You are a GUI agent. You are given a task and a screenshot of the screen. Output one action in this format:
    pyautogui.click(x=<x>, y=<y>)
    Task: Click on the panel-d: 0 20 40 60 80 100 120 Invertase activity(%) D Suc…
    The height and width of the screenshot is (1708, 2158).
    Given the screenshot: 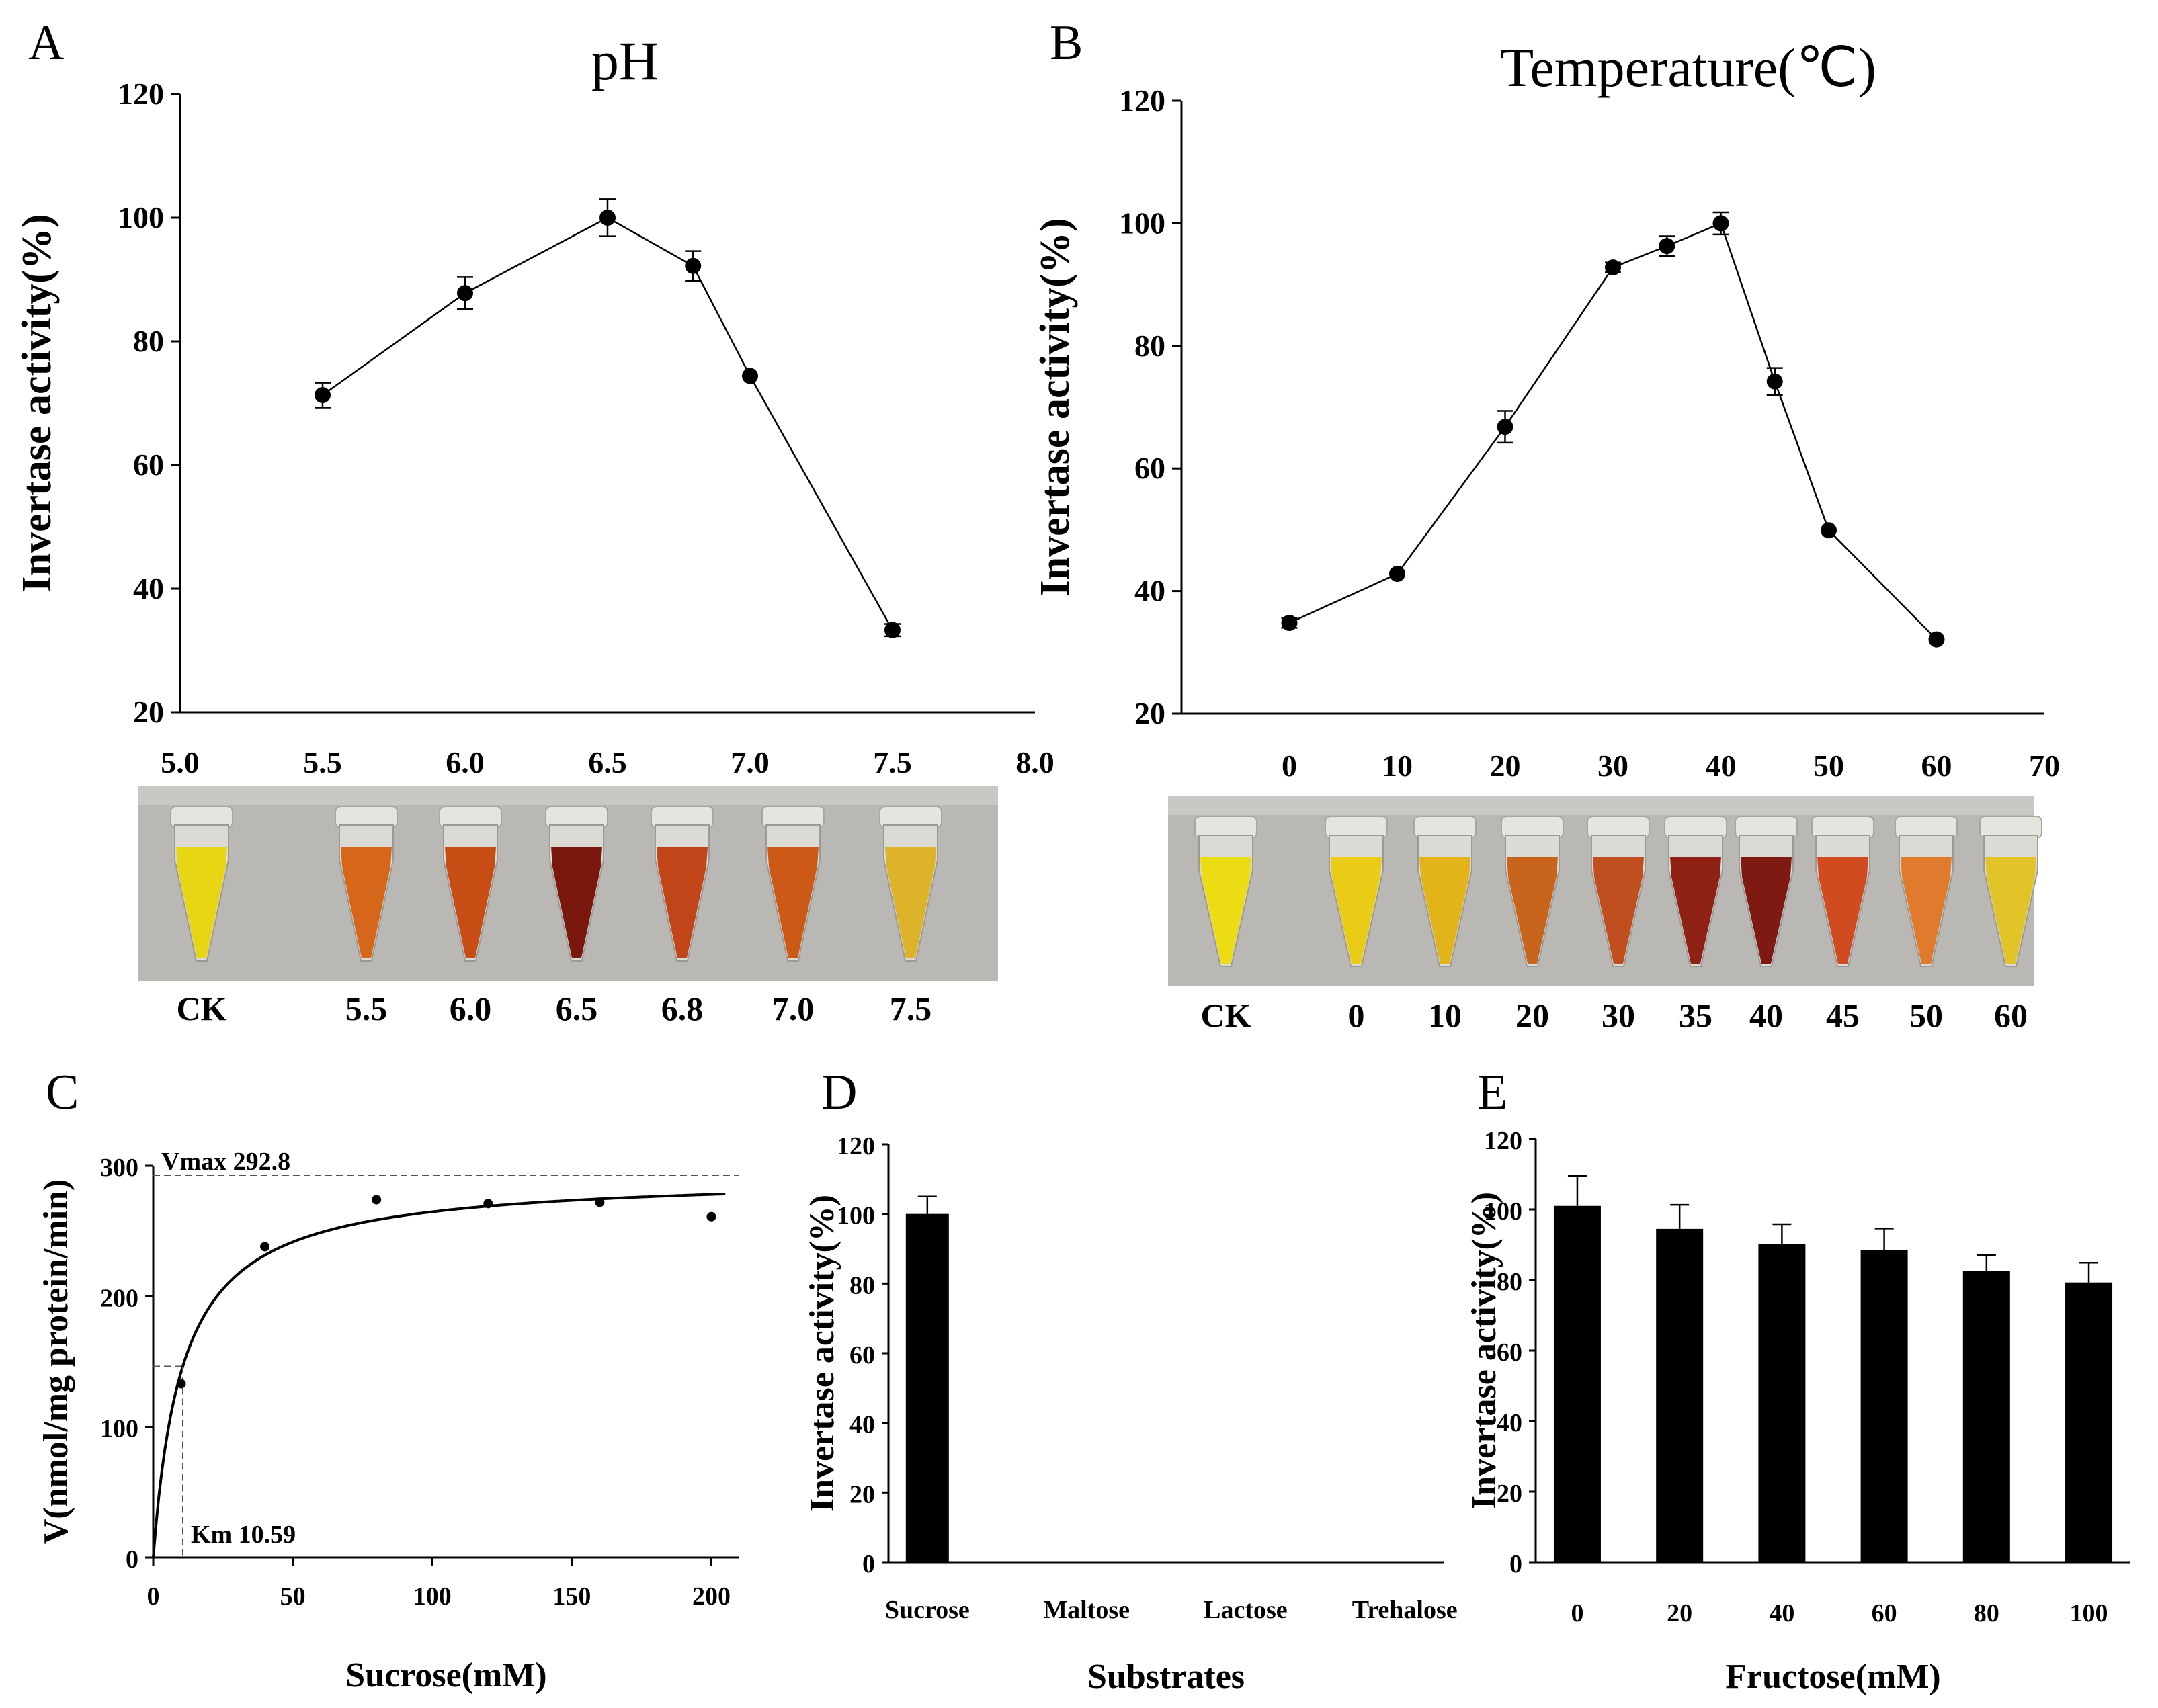 What is the action you would take?
    pyautogui.click(x=1131, y=1380)
    